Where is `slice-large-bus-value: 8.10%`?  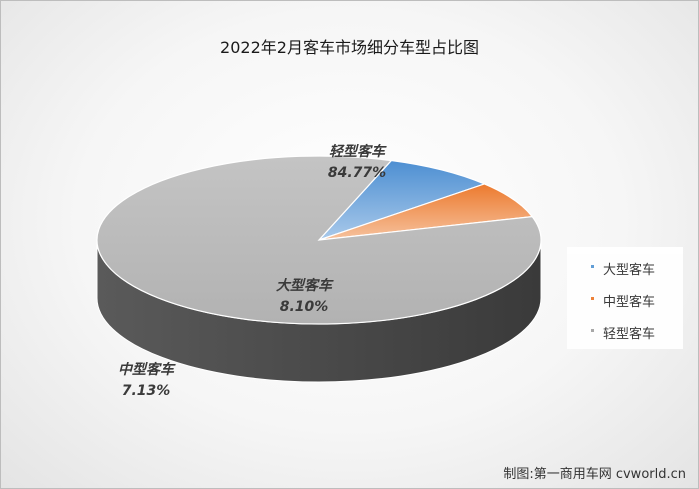
slice-large-bus-value: 8.10% is located at coordinates (304, 307).